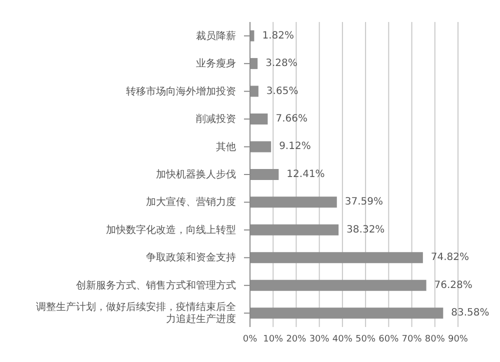 Image resolution: width=500 pixels, height=362 pixels. What do you see at coordinates (319, 339) in the screenshot?
I see `x-tick-label: 30%` at bounding box center [319, 339].